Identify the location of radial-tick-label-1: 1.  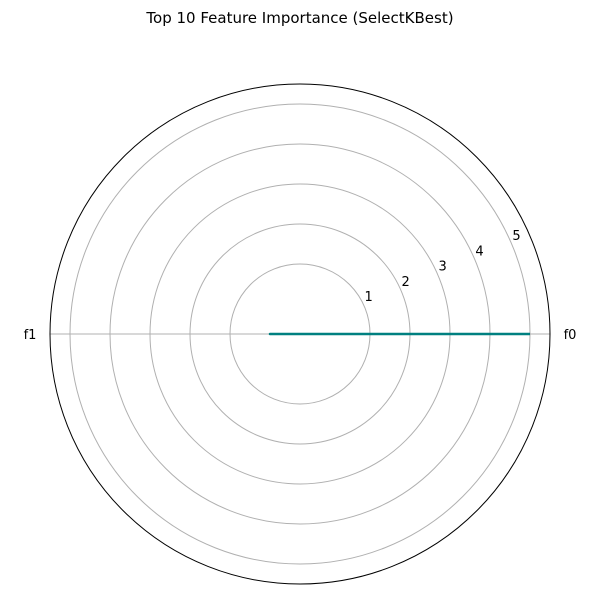
(369, 297).